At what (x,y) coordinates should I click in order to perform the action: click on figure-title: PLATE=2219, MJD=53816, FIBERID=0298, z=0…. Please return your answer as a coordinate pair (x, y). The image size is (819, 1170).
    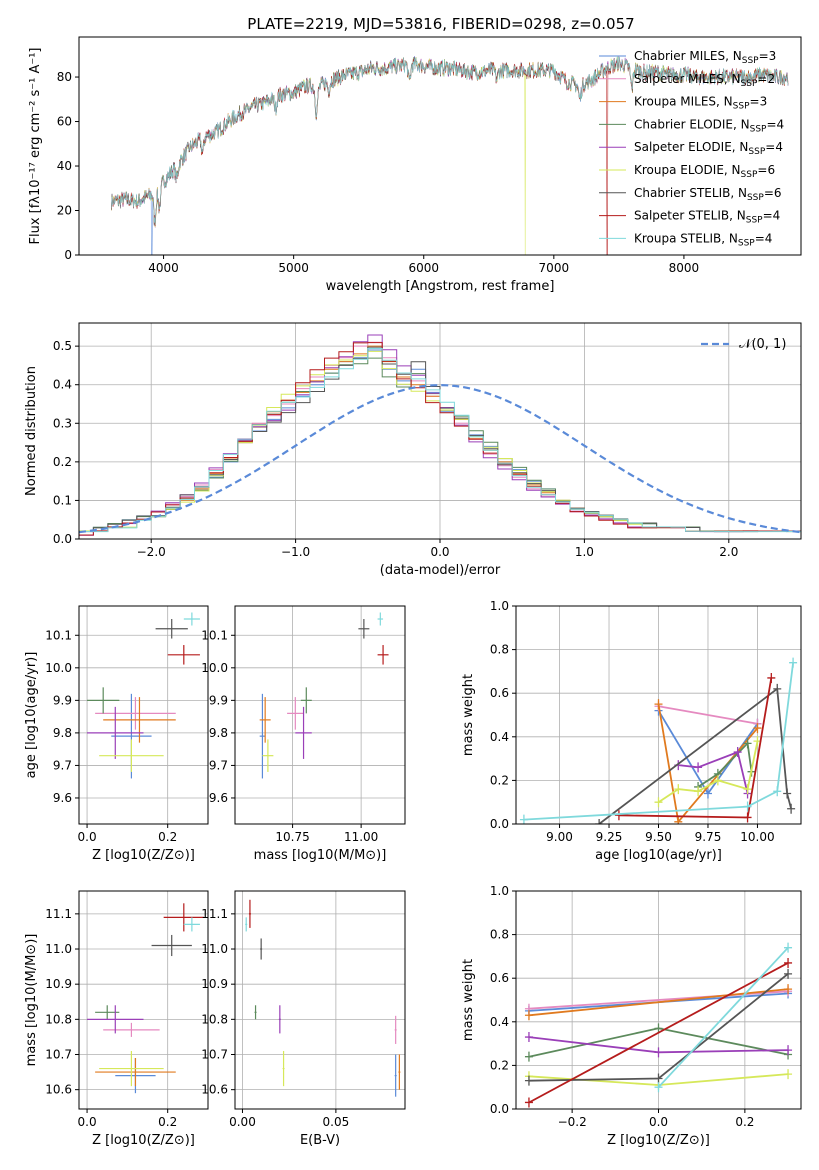
    Looking at the image, I should click on (440, 24).